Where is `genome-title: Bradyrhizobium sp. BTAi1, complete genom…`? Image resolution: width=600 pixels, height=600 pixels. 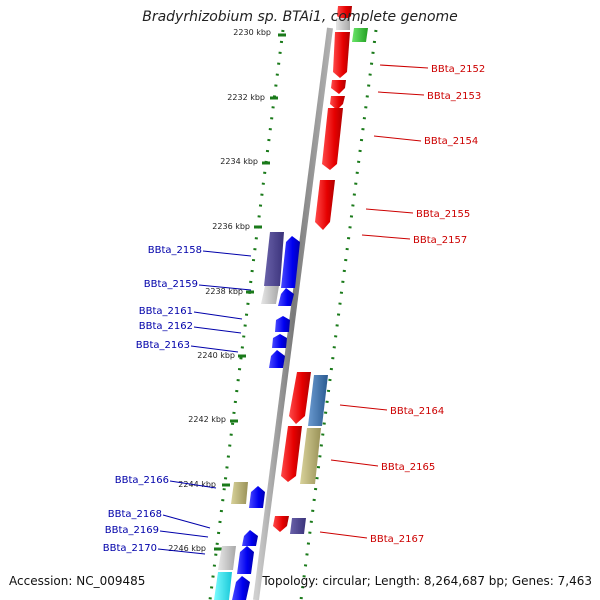 genome-title: Bradyrhizobium sp. BTAi1, complete genom… is located at coordinates (300, 17).